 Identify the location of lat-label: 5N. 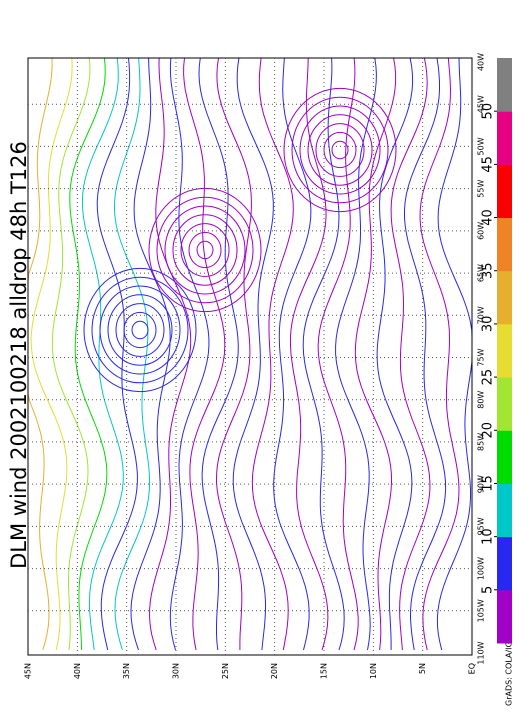
(422, 668).